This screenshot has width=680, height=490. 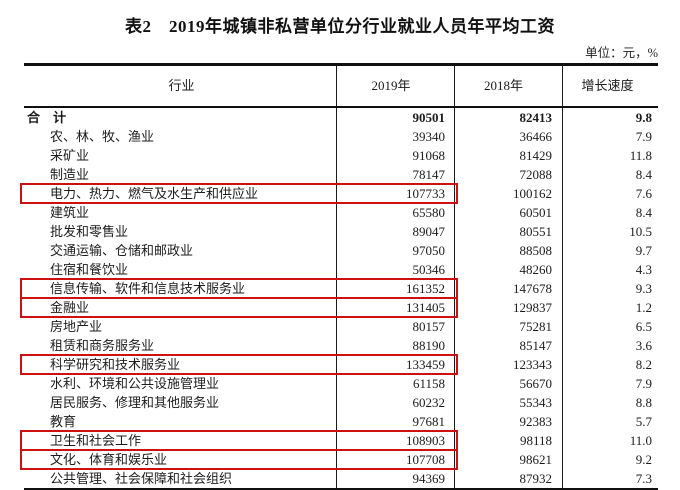 What do you see at coordinates (396, 478) in the screenshot?
I see `value-2019-cell: 94369` at bounding box center [396, 478].